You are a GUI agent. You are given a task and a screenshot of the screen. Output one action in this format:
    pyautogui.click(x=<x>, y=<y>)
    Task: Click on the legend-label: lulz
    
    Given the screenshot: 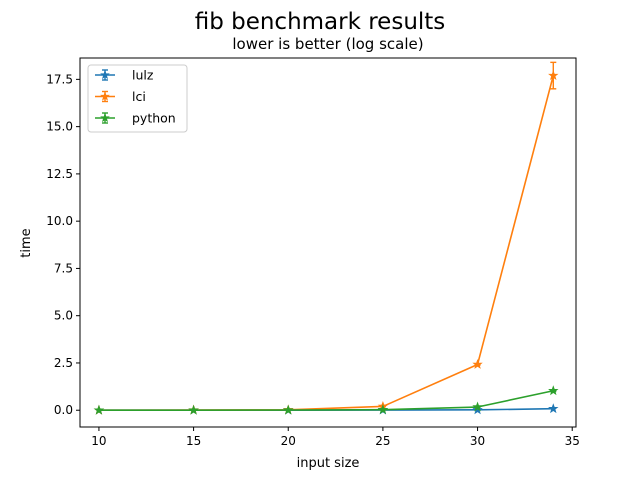 What is the action you would take?
    pyautogui.click(x=143, y=75)
    